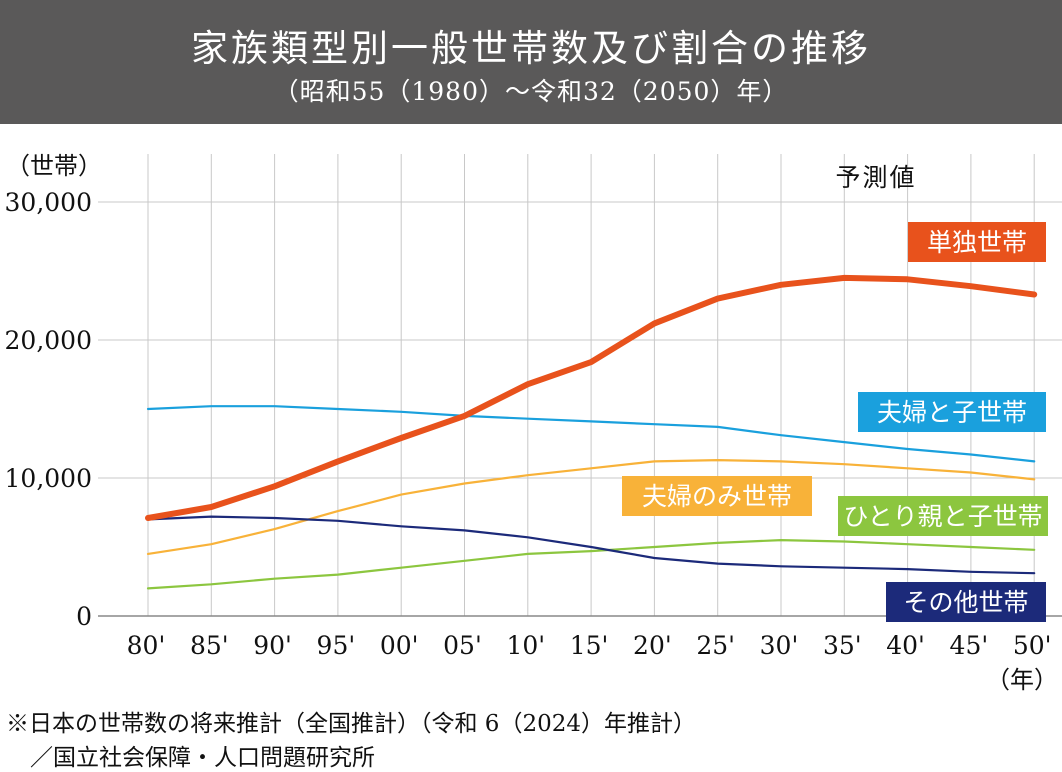 The width and height of the screenshot is (1062, 772). Describe the element at coordinates (525, 645) in the screenshot. I see `x-tick-label: 10'` at that location.